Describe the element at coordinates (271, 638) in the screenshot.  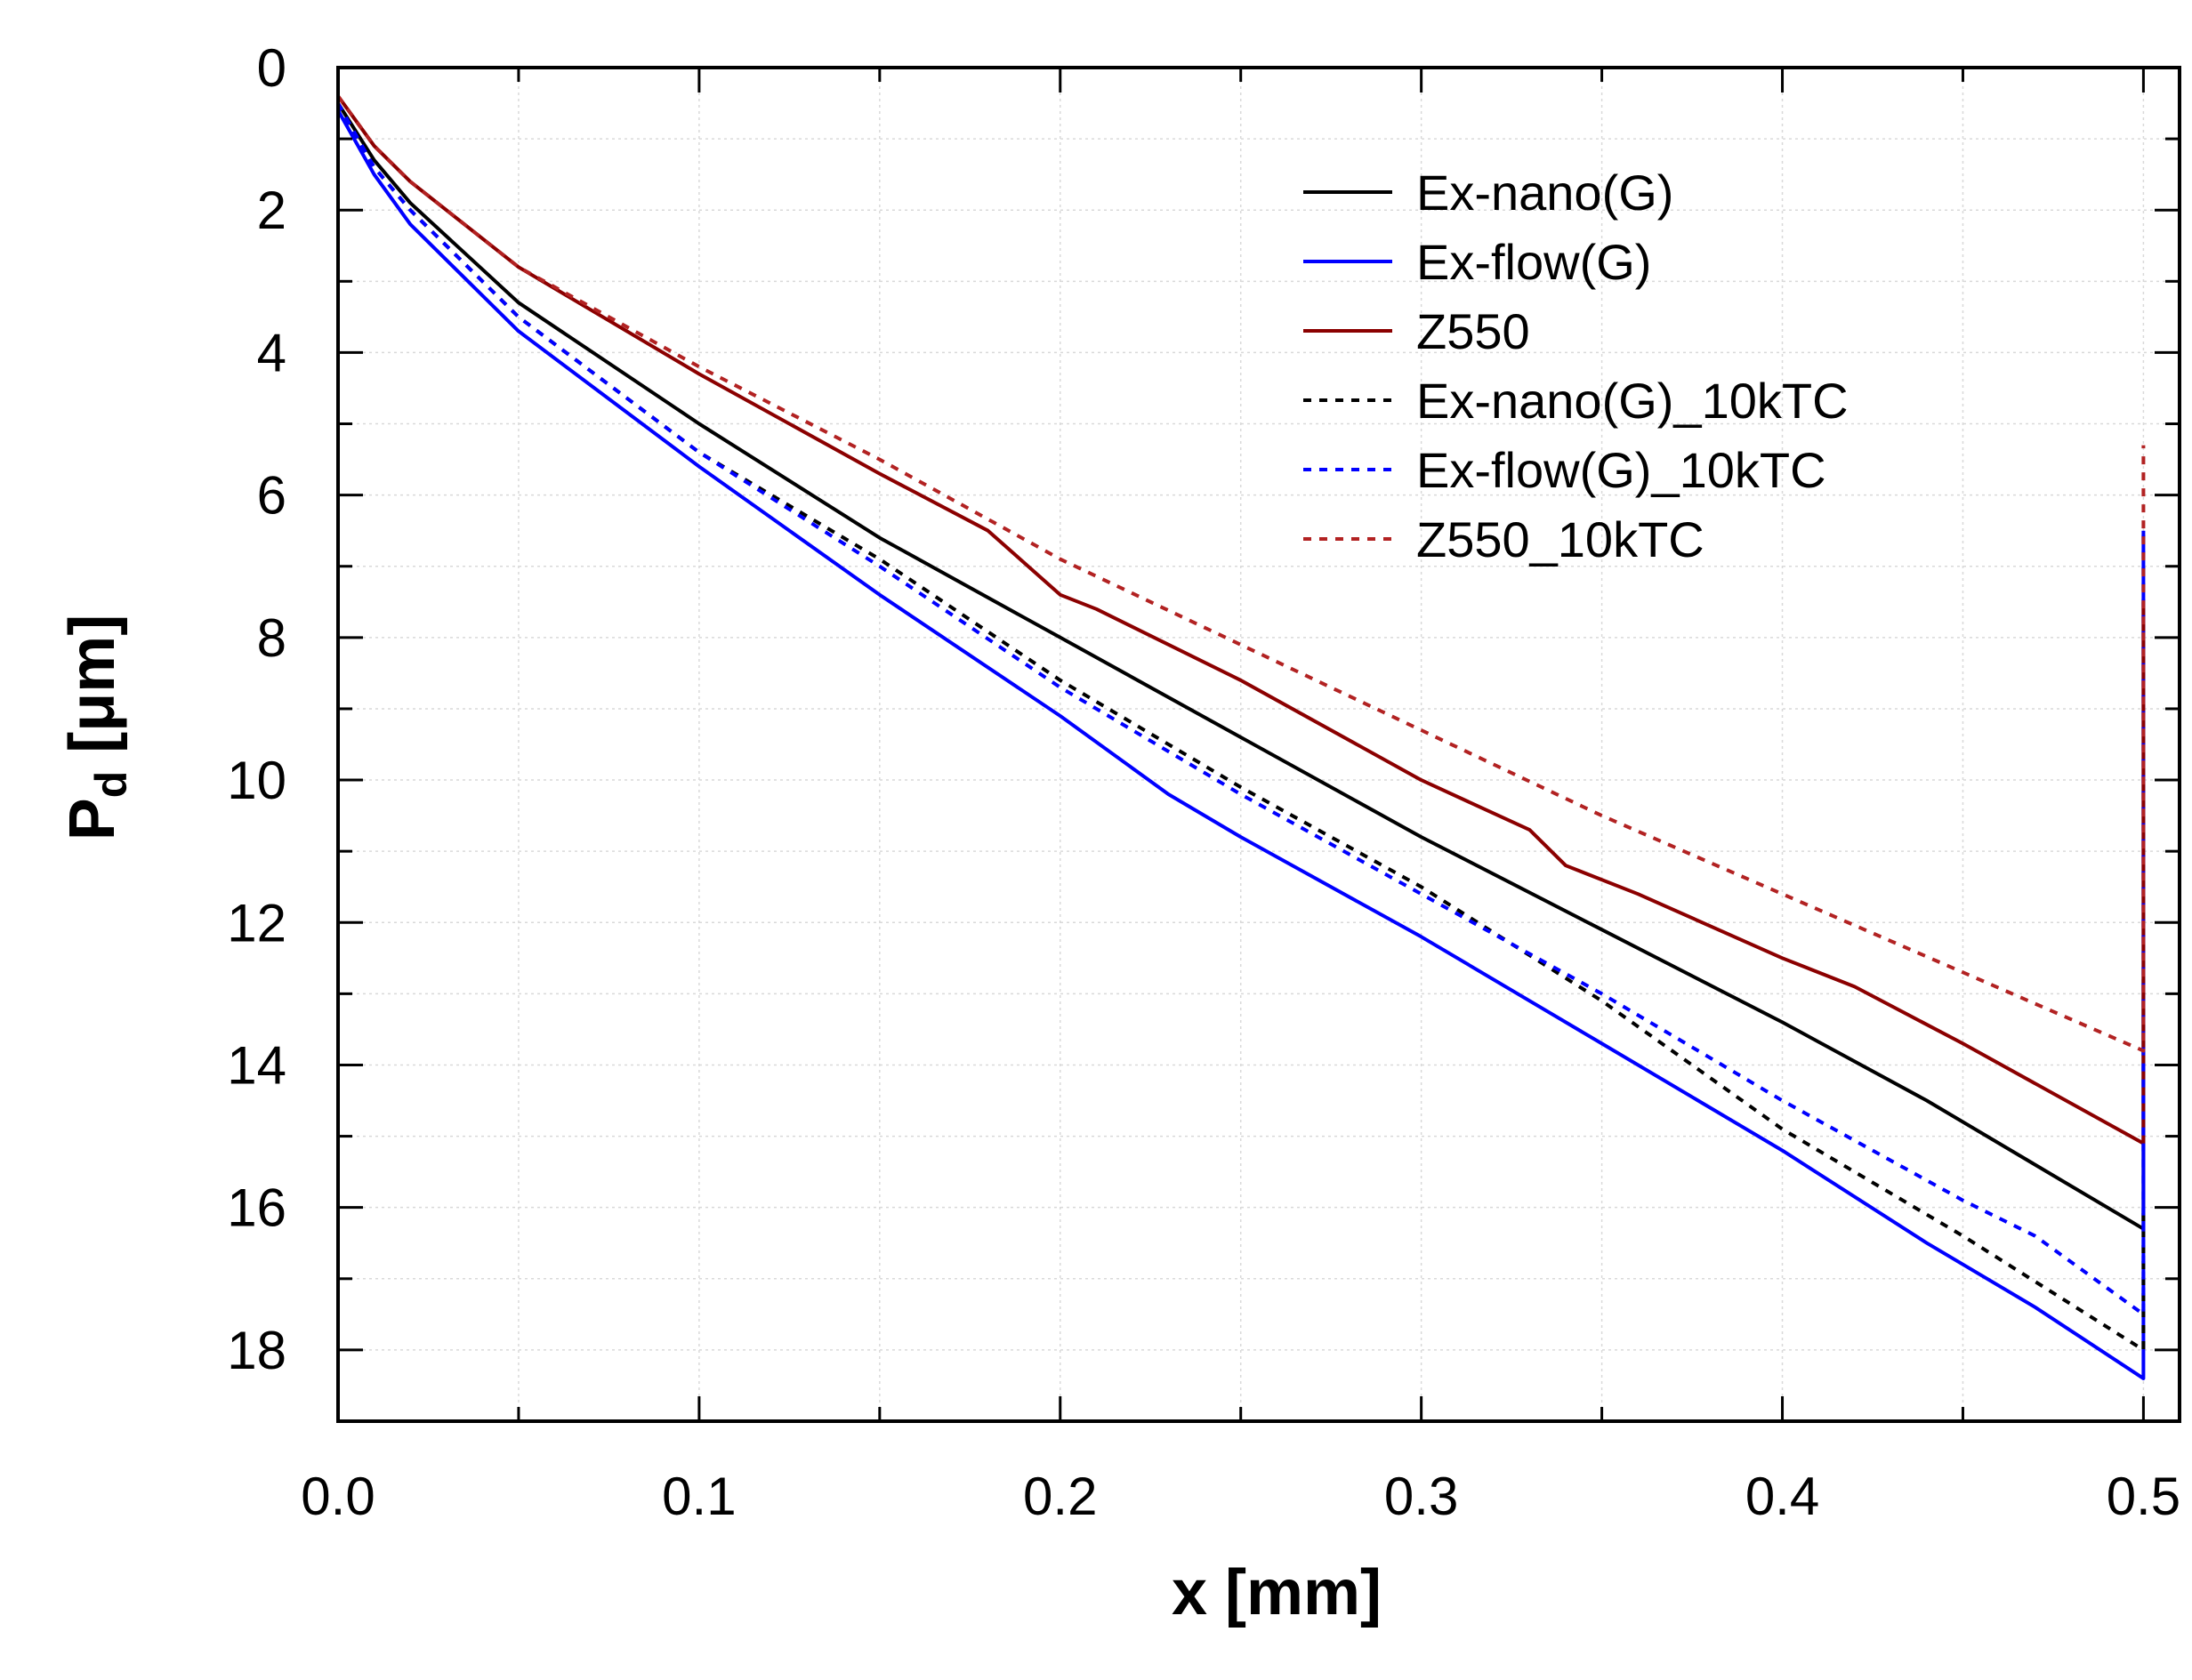
I see `y-tick-label: 8` at that location.